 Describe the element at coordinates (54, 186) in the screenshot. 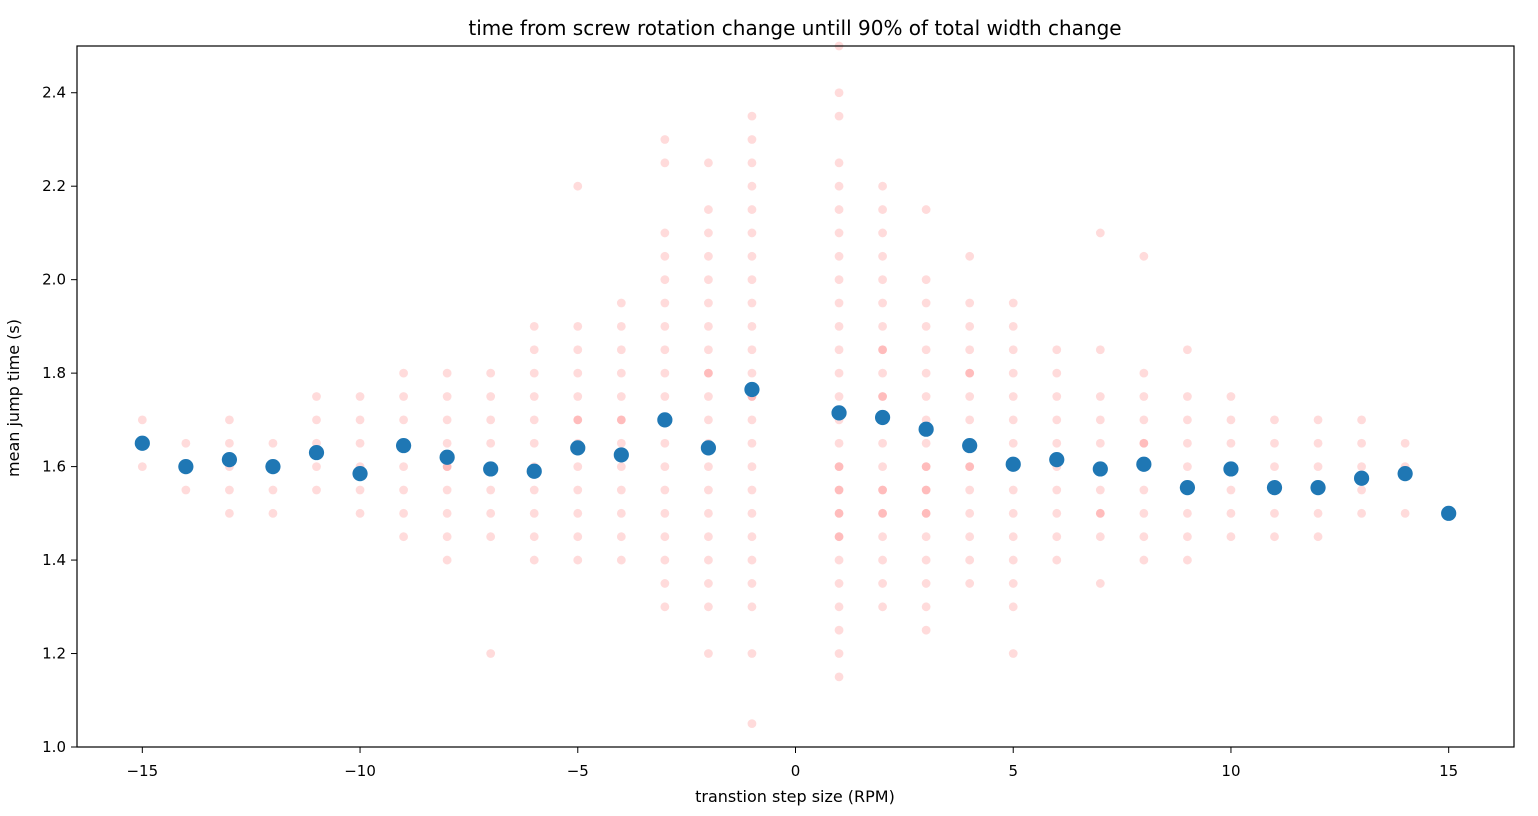

I see `y-tick-label: 2.2` at that location.